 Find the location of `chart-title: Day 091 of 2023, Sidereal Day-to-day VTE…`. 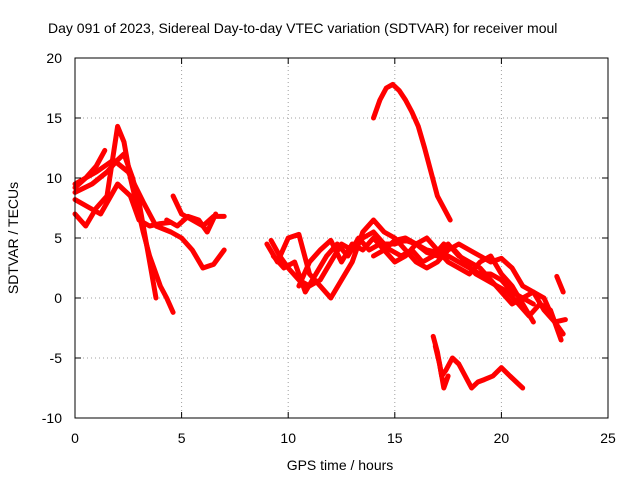

chart-title: Day 091 of 2023, Sidereal Day-to-day VTE… is located at coordinates (302, 28).